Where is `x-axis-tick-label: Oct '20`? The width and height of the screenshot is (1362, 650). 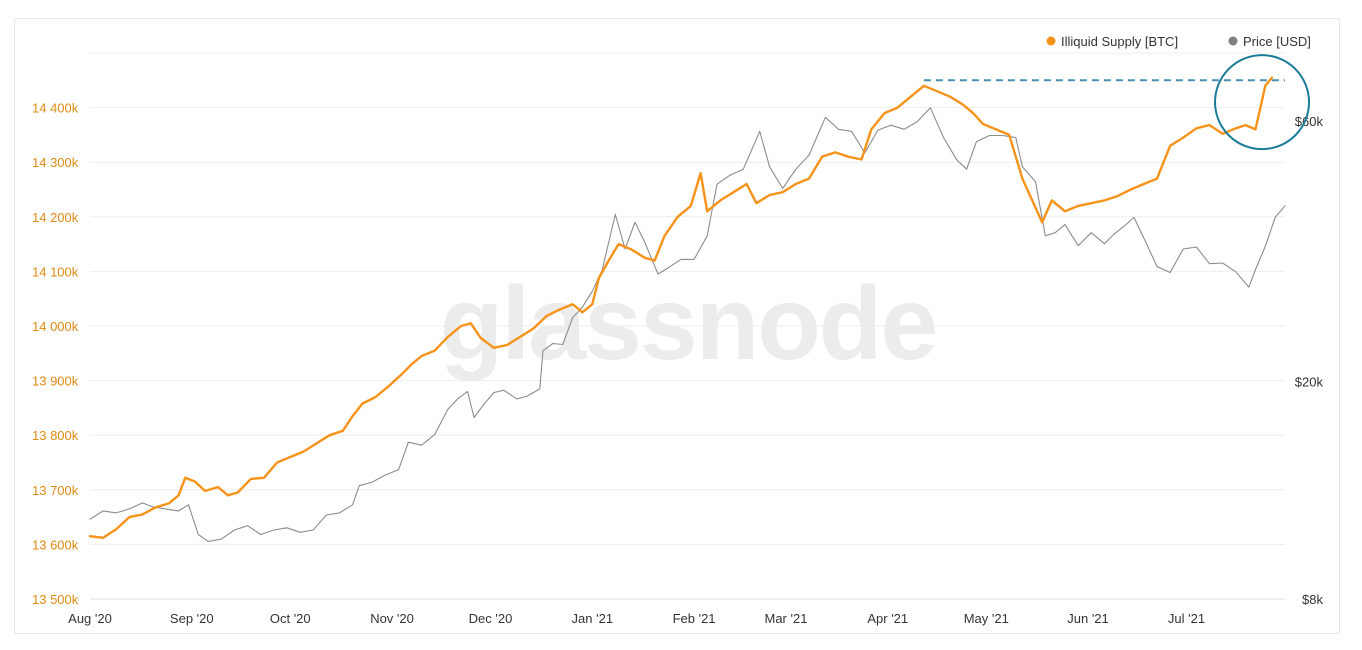
x-axis-tick-label: Oct '20 is located at coordinates (290, 618).